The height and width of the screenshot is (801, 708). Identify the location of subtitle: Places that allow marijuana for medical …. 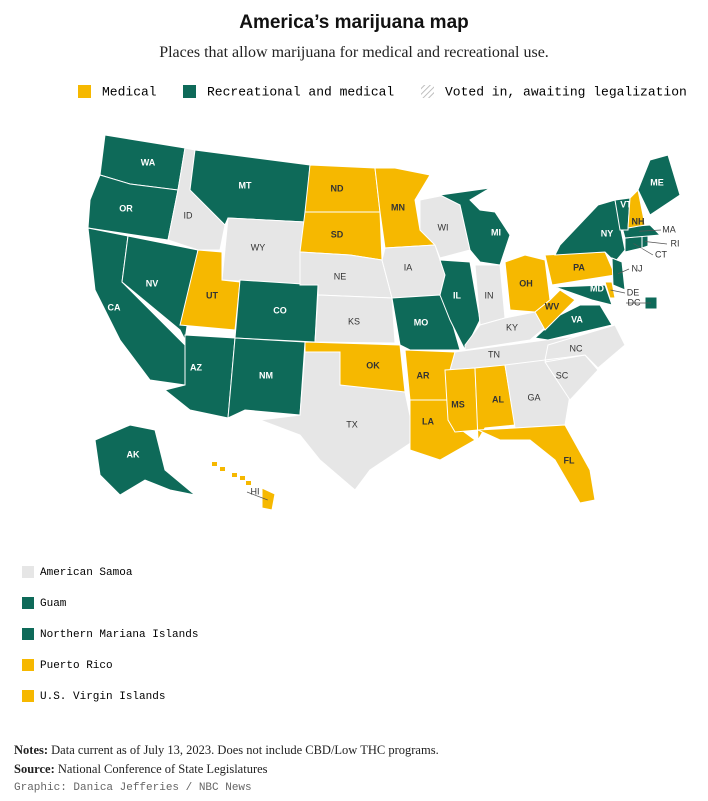
(354, 52).